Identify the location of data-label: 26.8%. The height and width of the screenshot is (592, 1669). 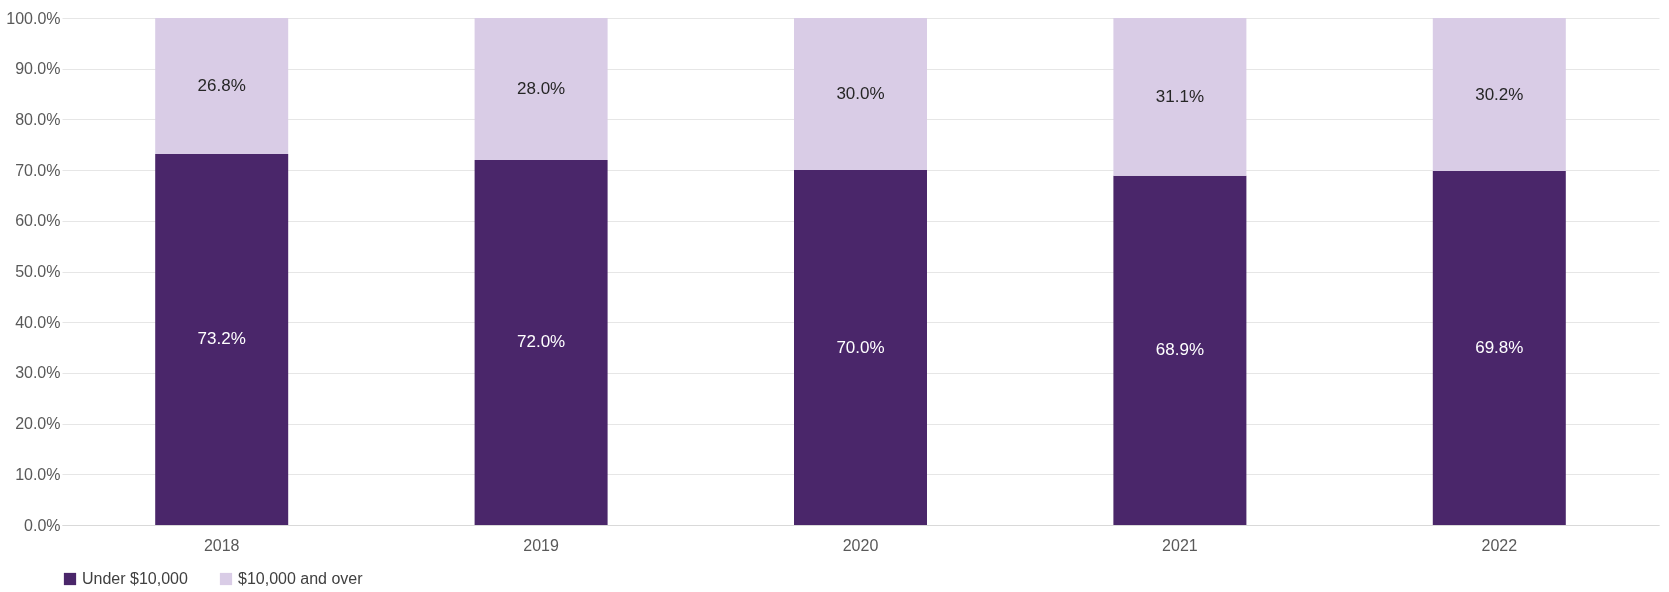
(221, 85).